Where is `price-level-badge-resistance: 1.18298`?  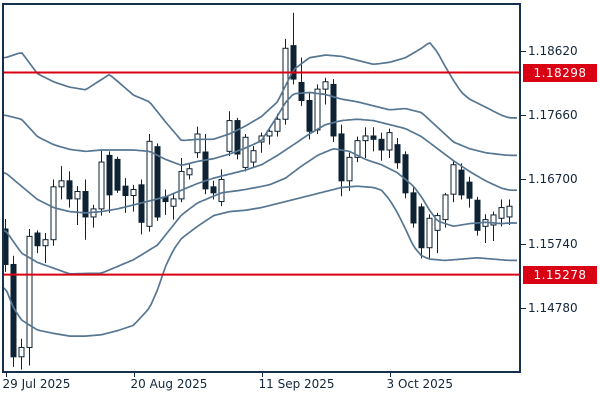 price-level-badge-resistance: 1.18298 is located at coordinates (560, 72).